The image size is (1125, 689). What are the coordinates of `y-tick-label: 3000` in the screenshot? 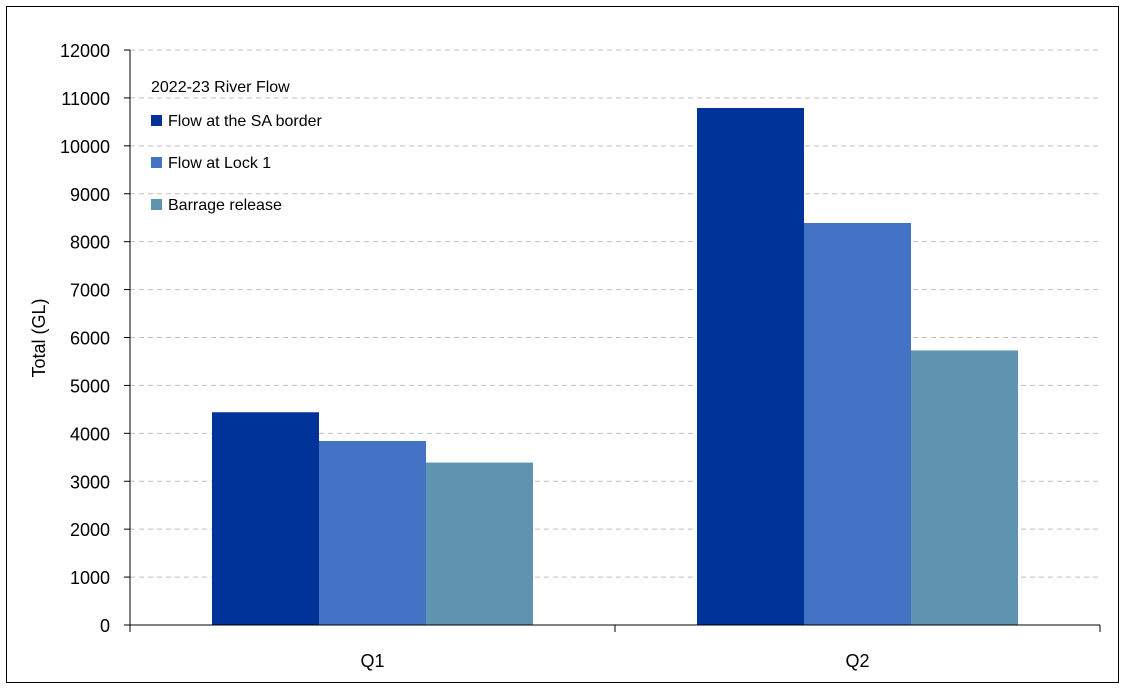 It's located at (90, 482).